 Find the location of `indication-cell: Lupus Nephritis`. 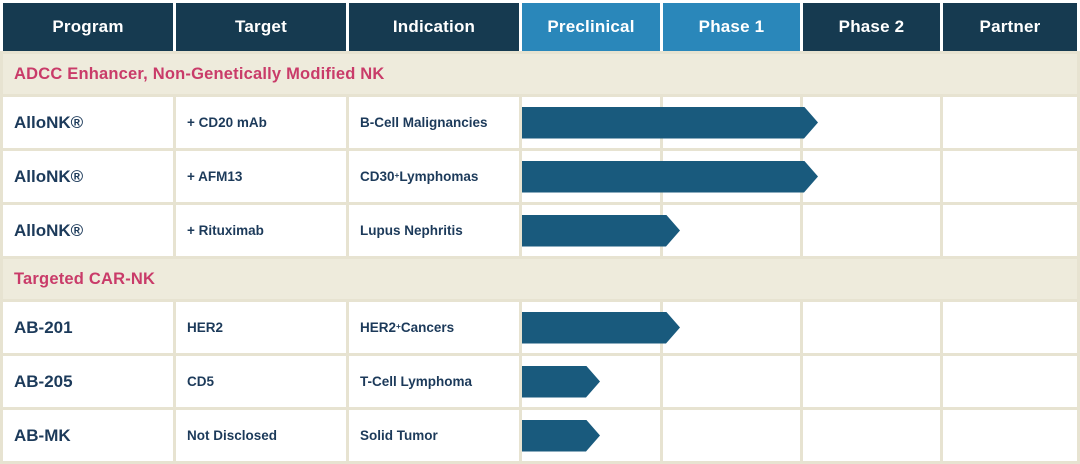

indication-cell: Lupus Nephritis is located at coordinates (434, 230).